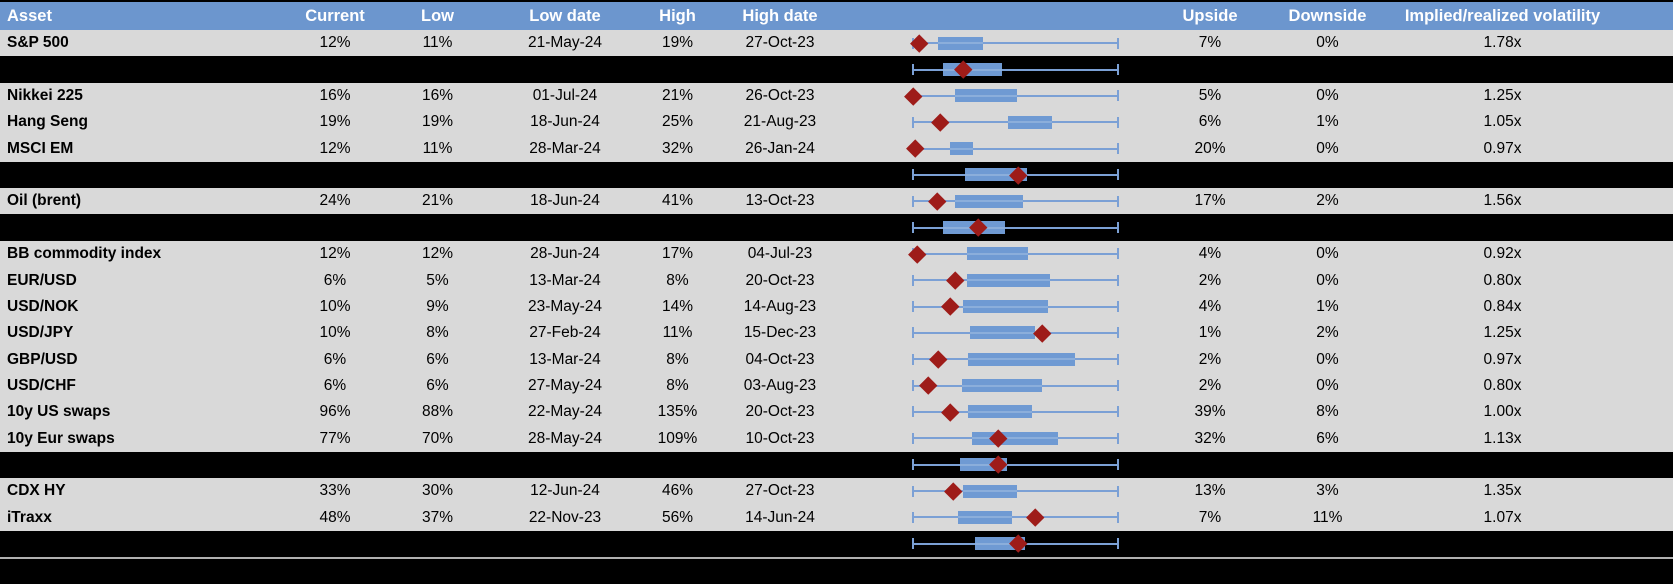  I want to click on cell-implied_realized: 0.80x, so click(1502, 385).